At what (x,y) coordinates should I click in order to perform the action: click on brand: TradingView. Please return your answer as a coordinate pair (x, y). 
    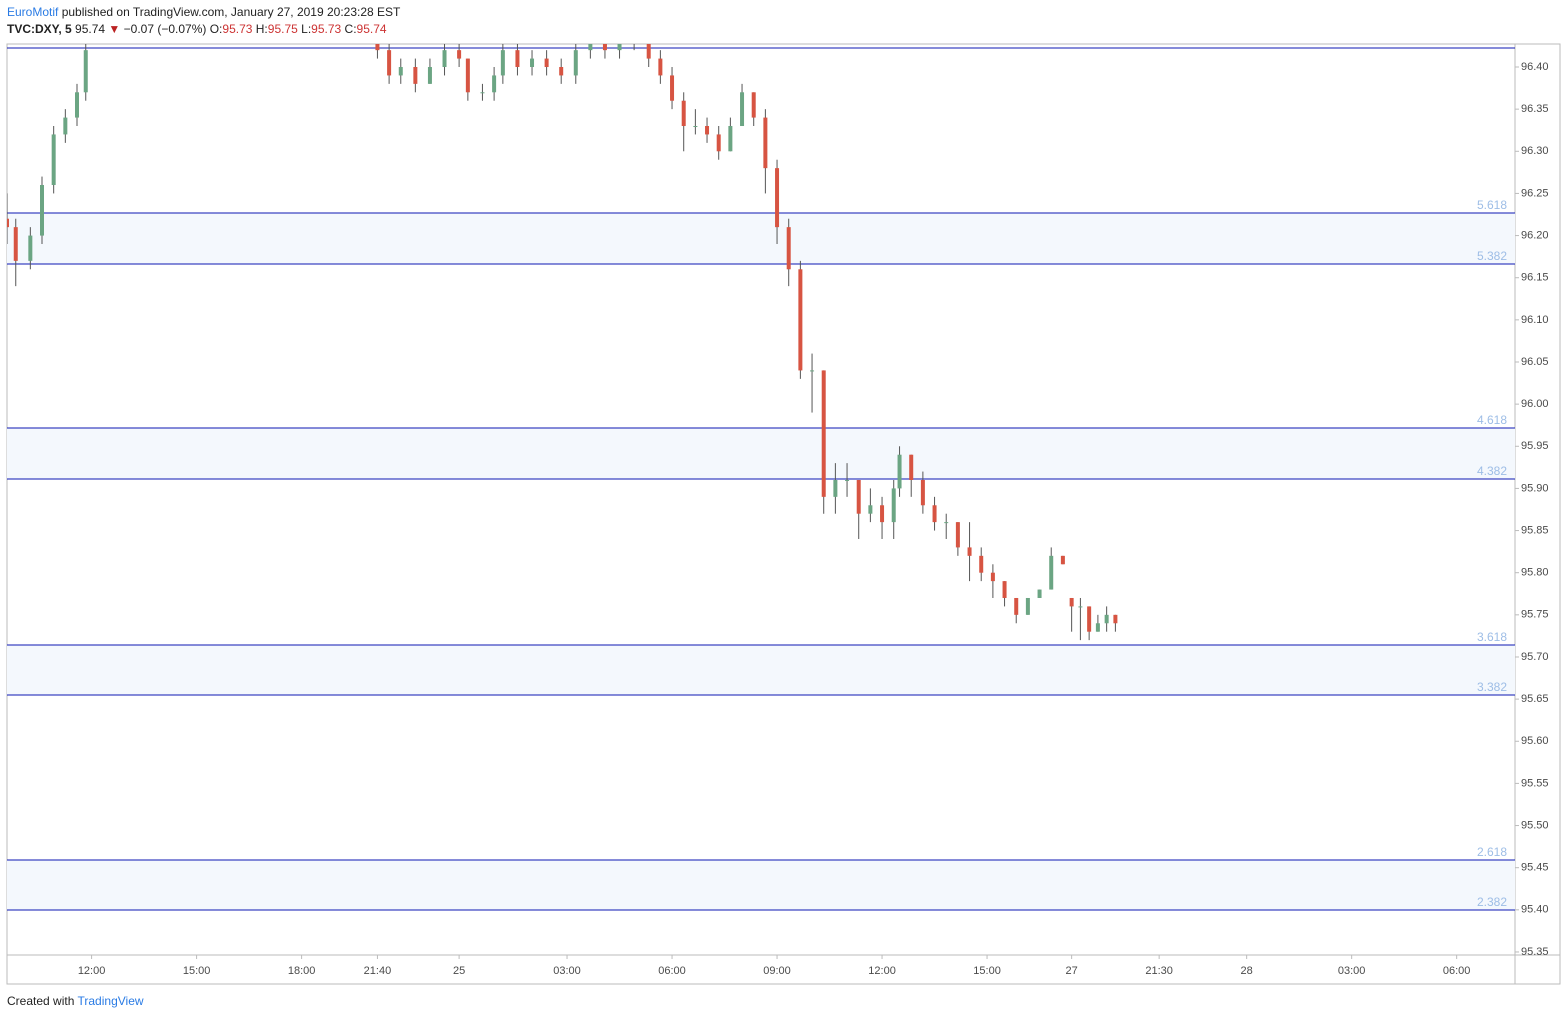
    Looking at the image, I should click on (110, 1001).